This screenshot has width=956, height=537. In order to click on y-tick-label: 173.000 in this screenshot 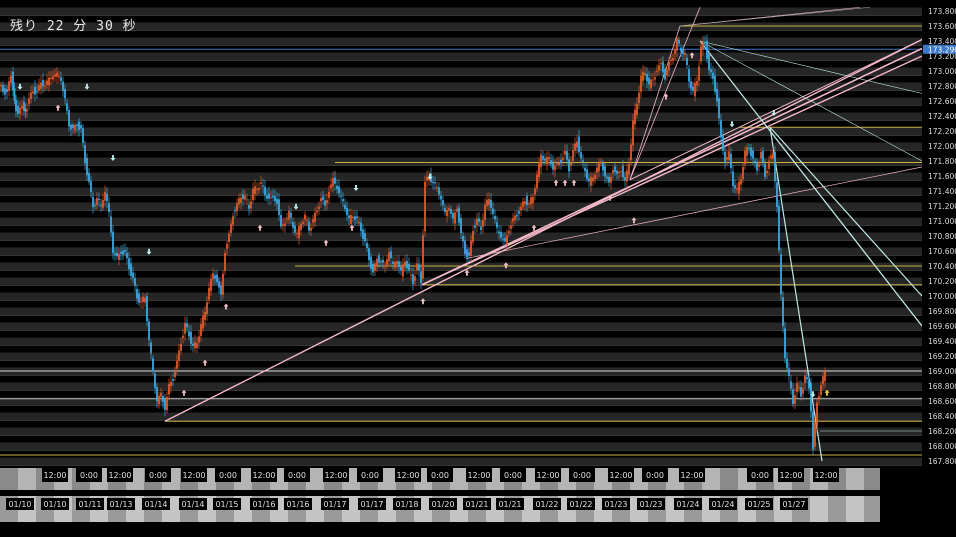, I will do `click(942, 71)`.